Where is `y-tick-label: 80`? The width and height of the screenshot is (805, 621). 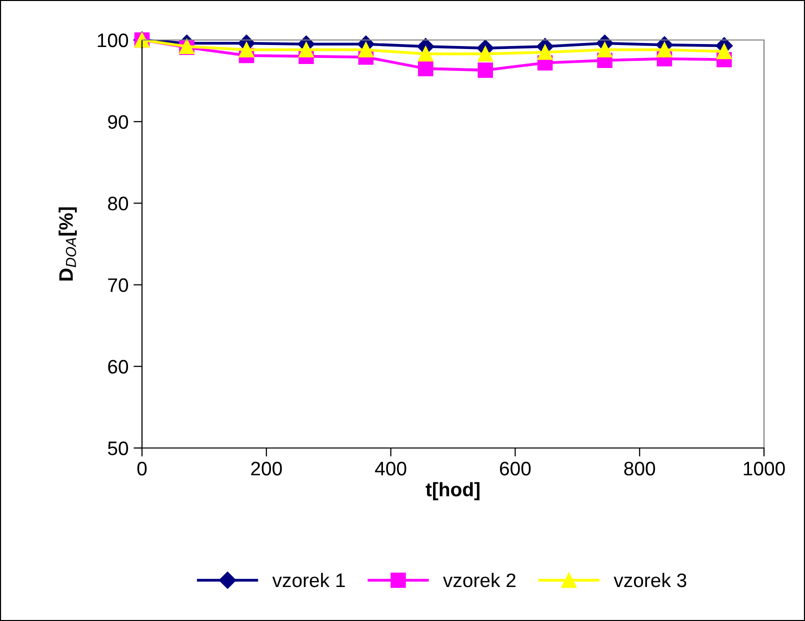
y-tick-label: 80 is located at coordinates (118, 203).